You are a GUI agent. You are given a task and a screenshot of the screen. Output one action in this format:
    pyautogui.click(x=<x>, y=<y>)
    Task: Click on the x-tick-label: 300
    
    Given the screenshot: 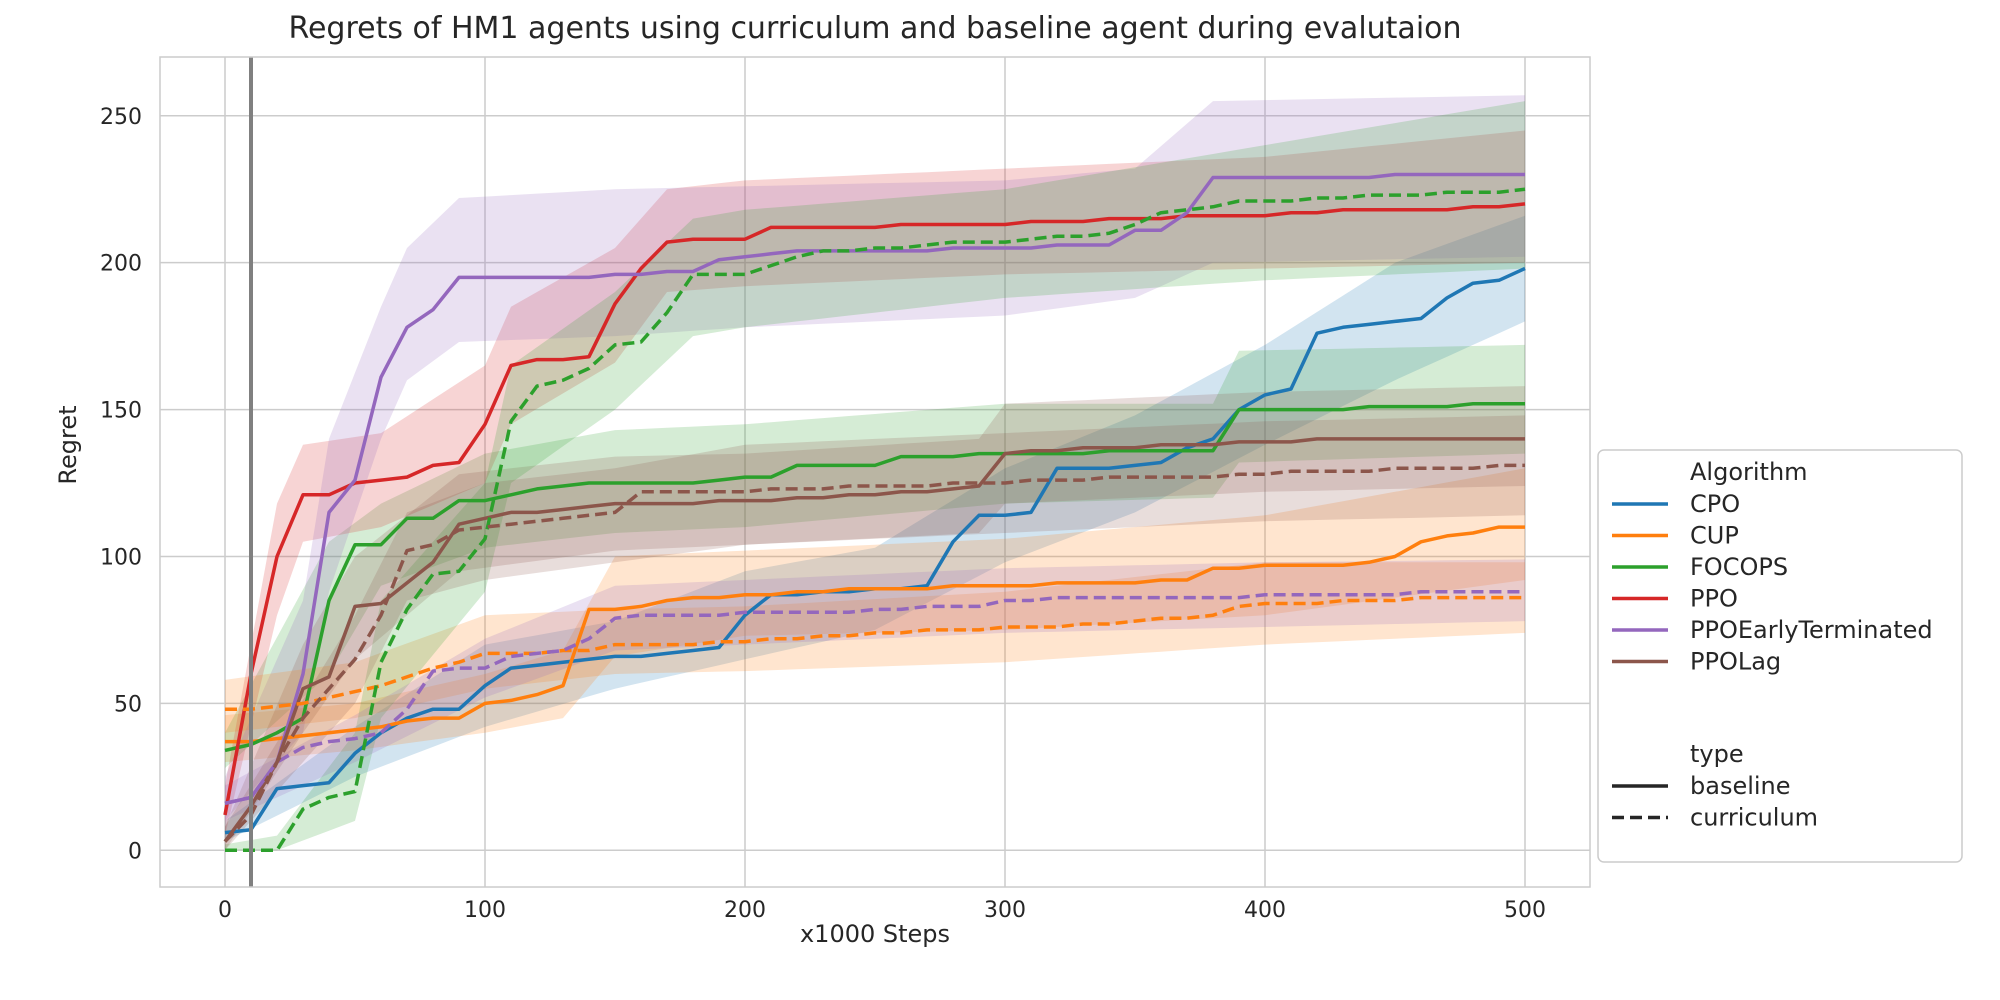 What is the action you would take?
    pyautogui.click(x=1005, y=910)
    